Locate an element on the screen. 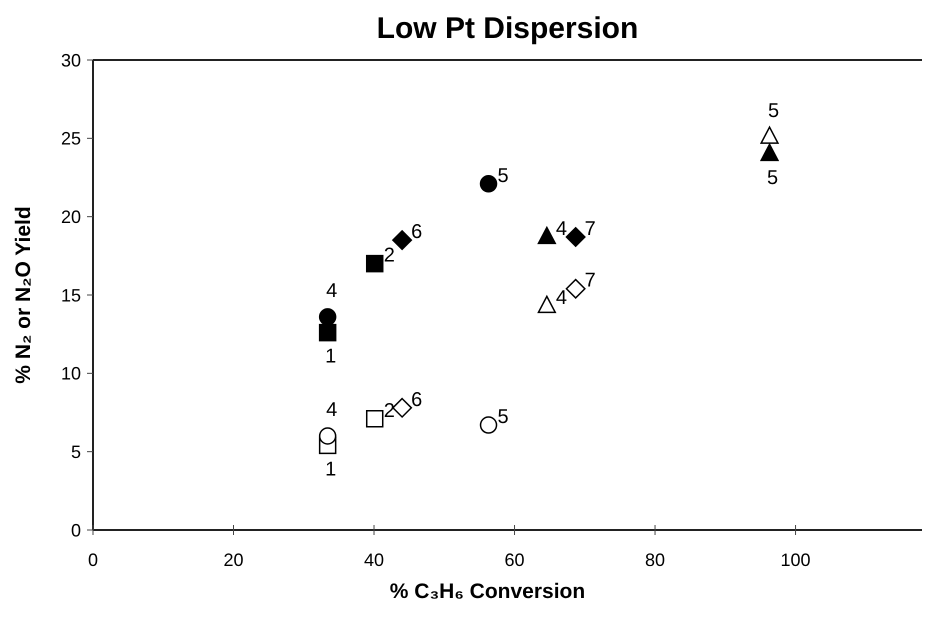 This screenshot has height=617, width=936. y-tick-label: 25 is located at coordinates (70, 138).